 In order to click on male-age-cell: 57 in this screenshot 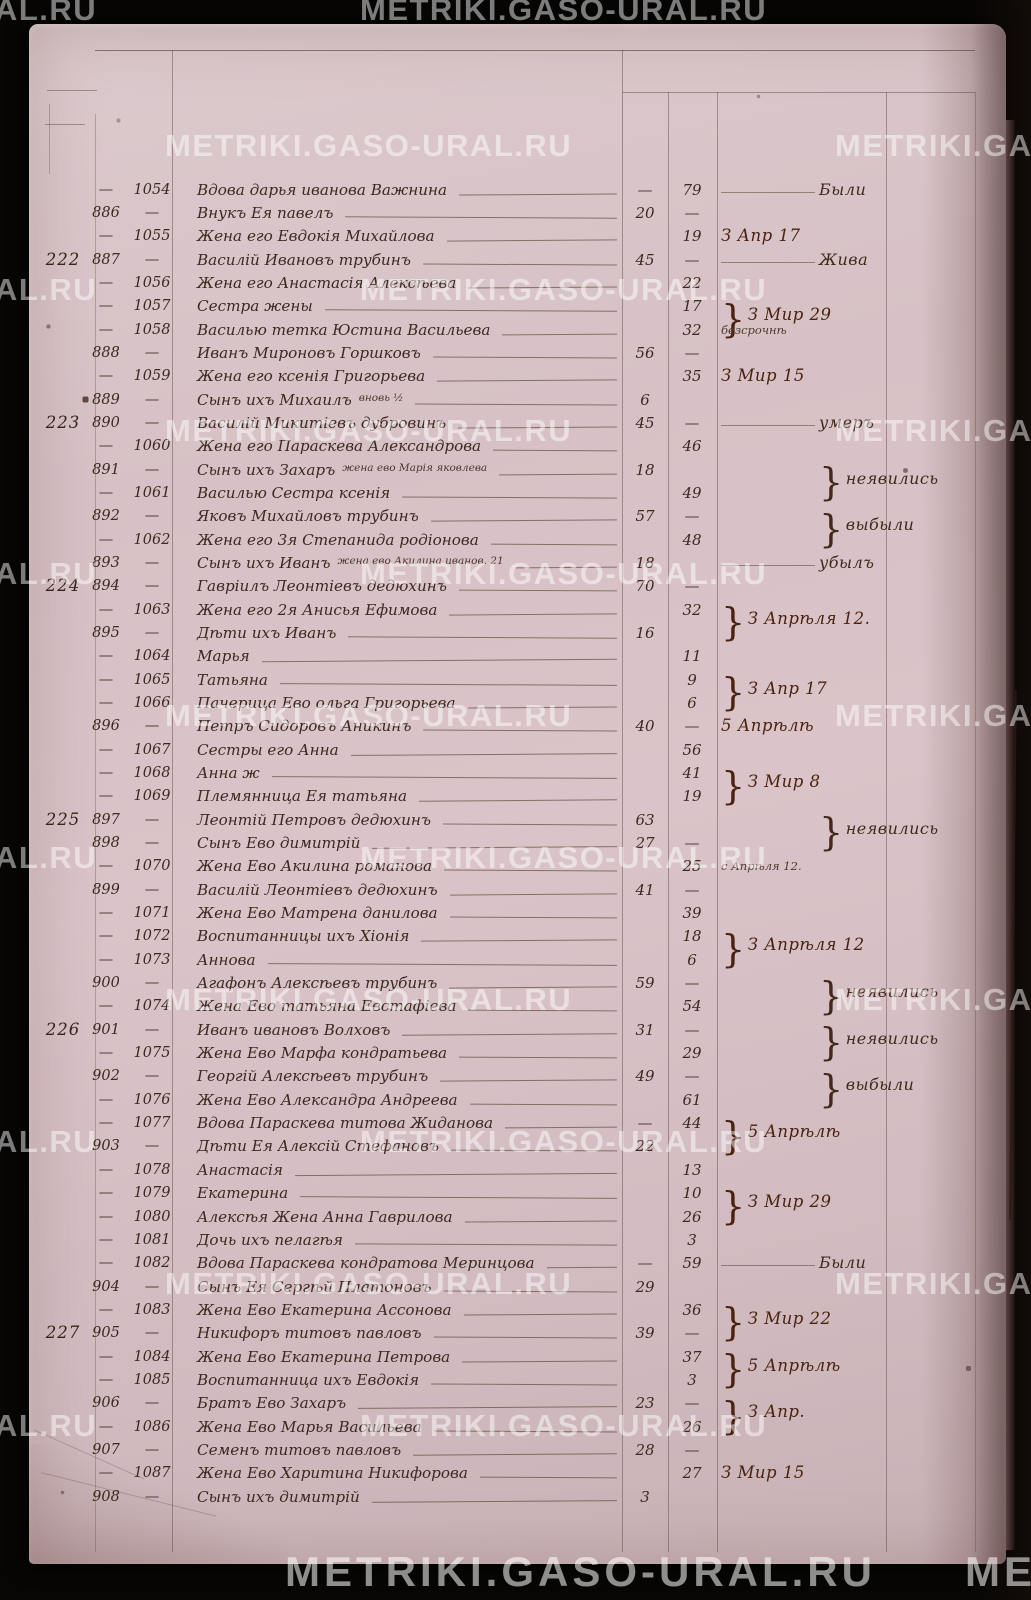, I will do `click(645, 516)`.